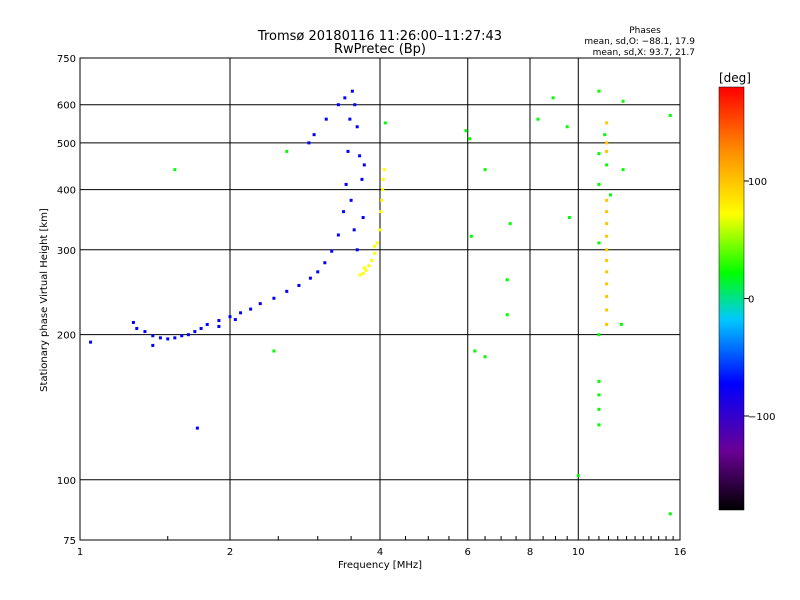 Image resolution: width=800 pixels, height=600 pixels. What do you see at coordinates (751, 300) in the screenshot?
I see `colorbar-tick-label: 0` at bounding box center [751, 300].